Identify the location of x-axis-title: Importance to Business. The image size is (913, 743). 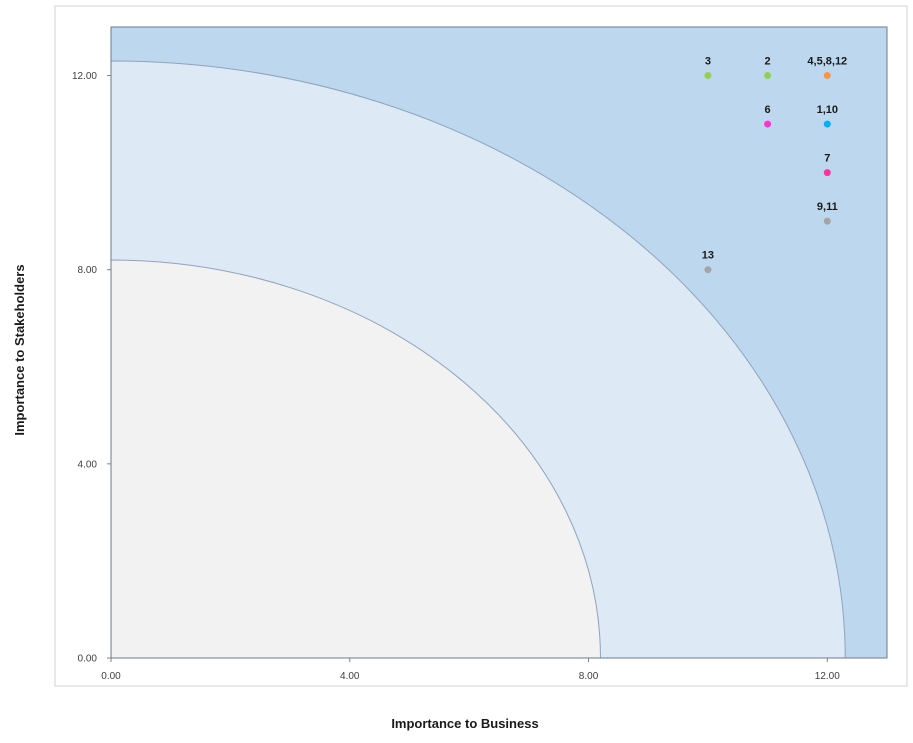
(464, 723).